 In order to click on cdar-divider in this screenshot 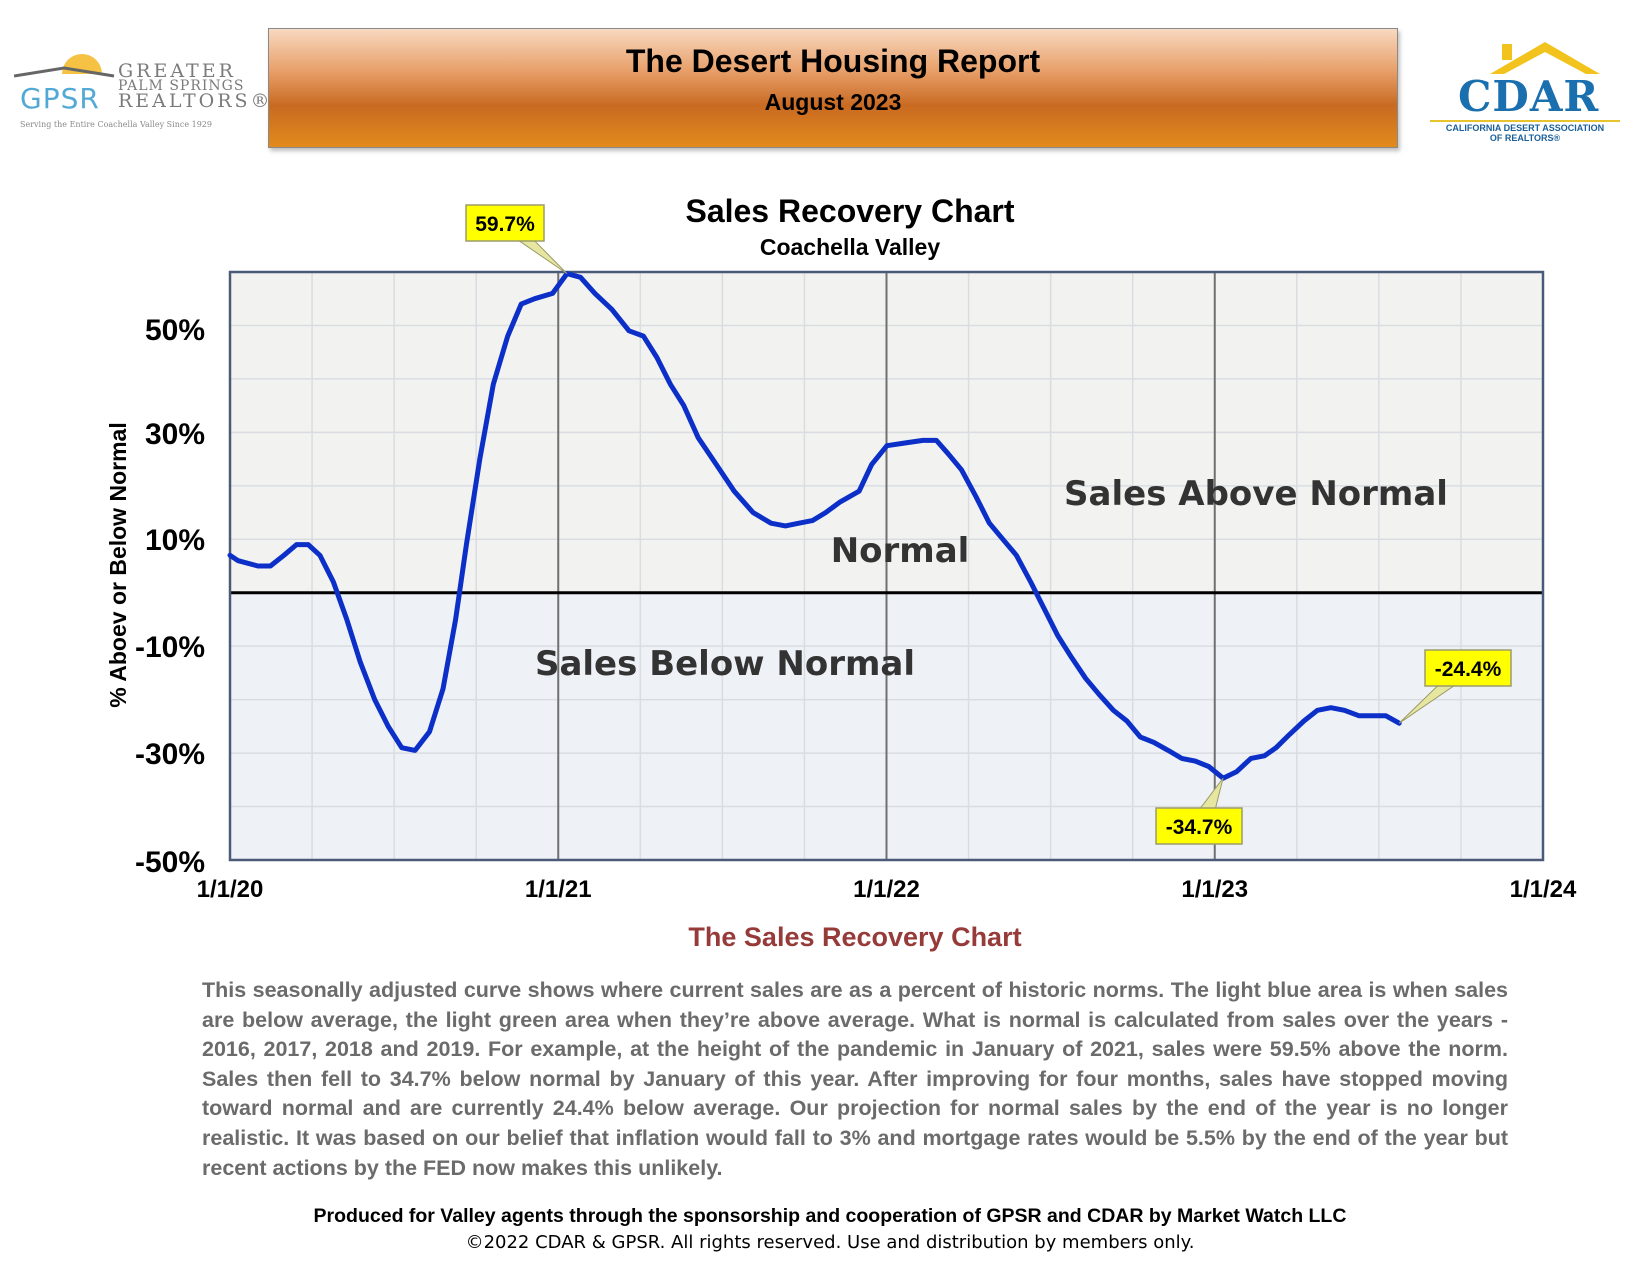, I will do `click(1525, 121)`.